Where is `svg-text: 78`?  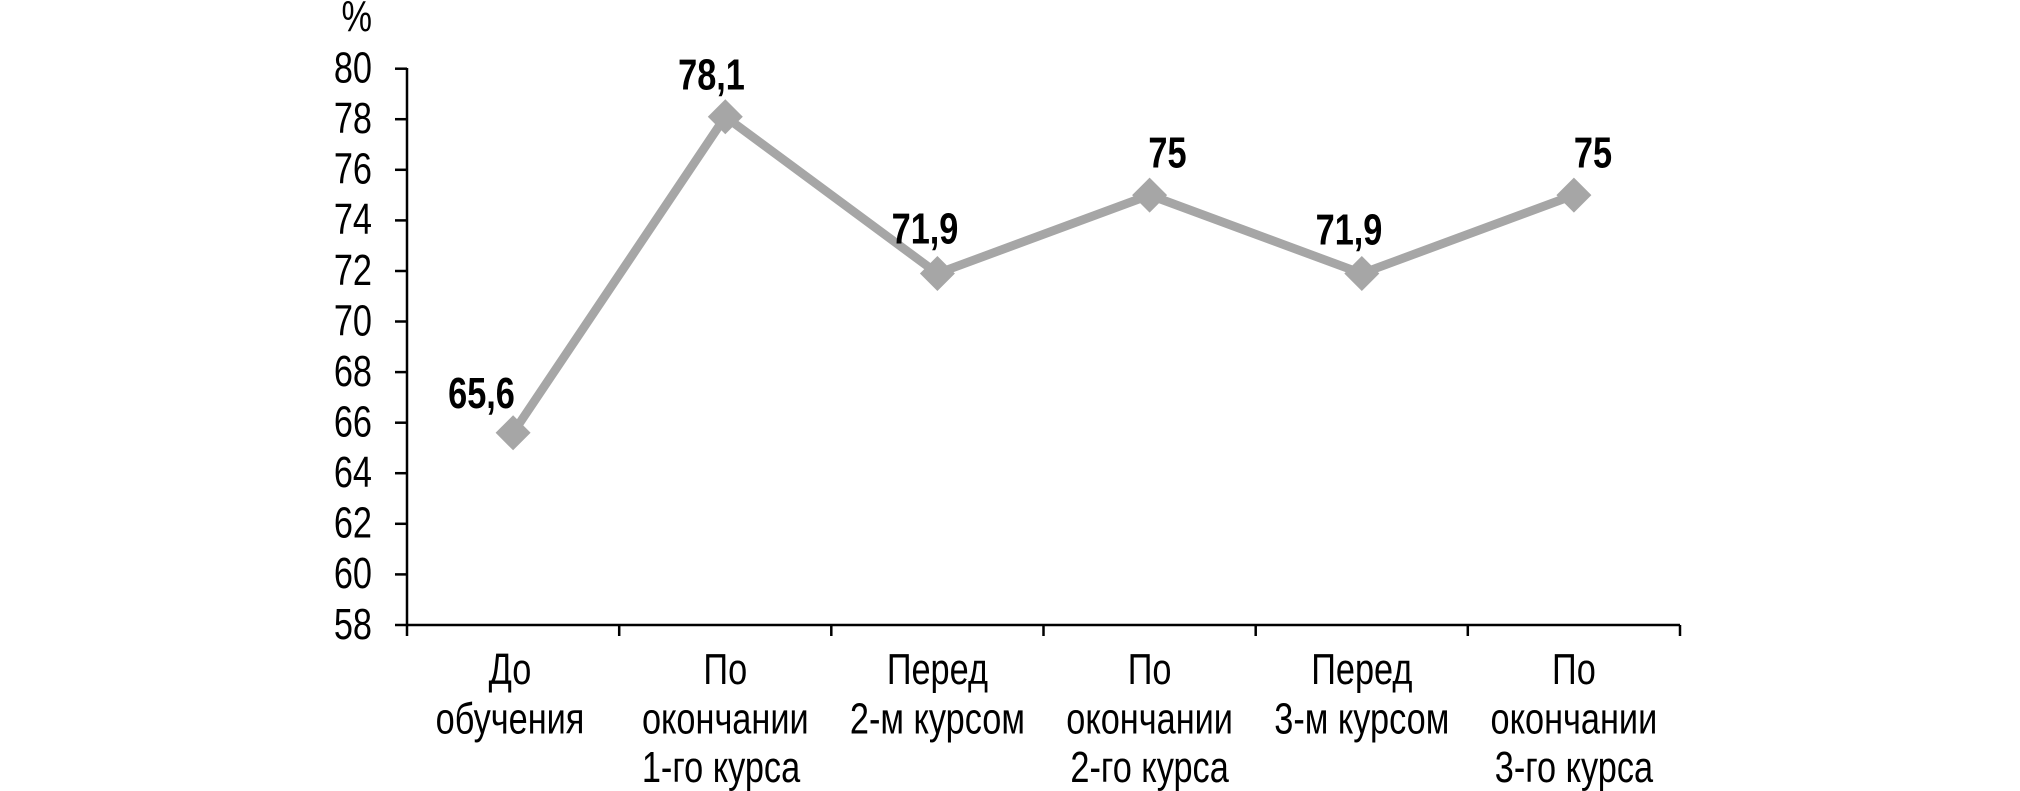
svg-text: 78 is located at coordinates (353, 118).